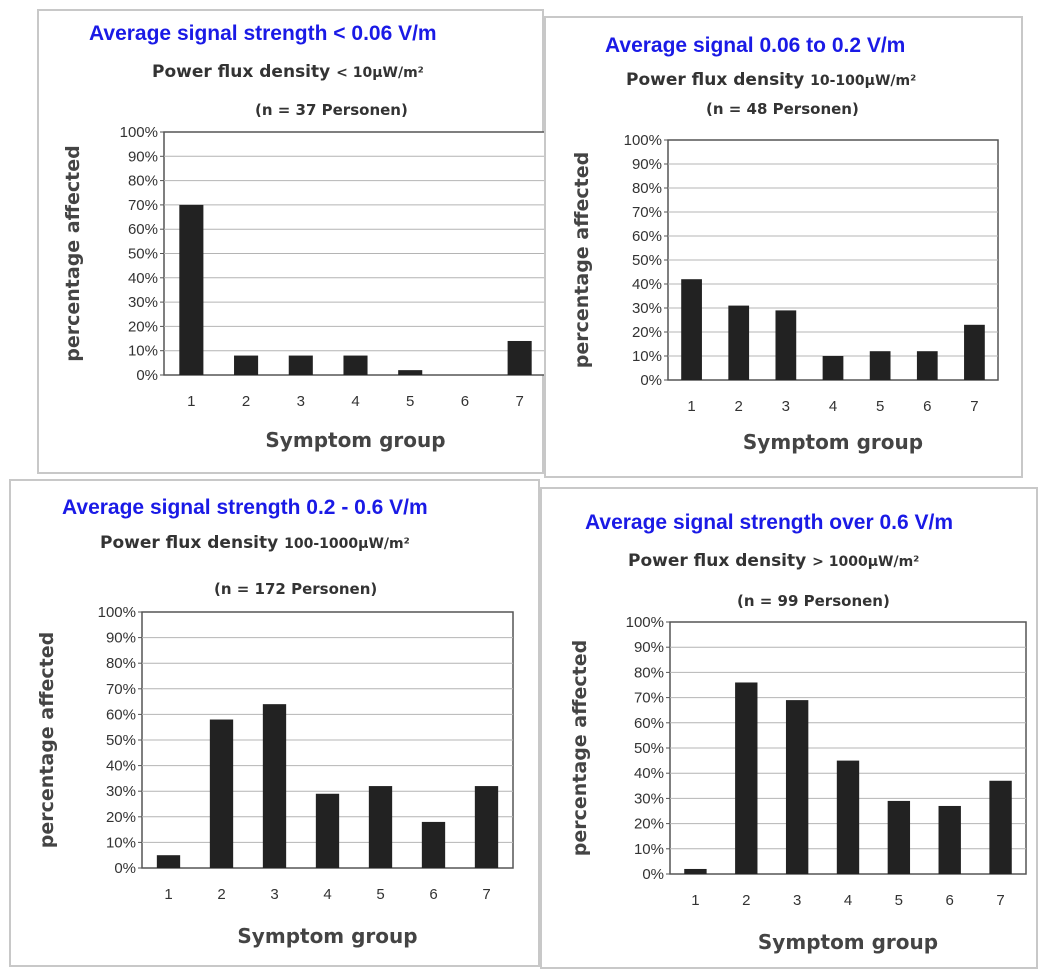  Describe the element at coordinates (863, 81) in the screenshot. I see `subtitle-value: 10-100μW/m²` at that location.